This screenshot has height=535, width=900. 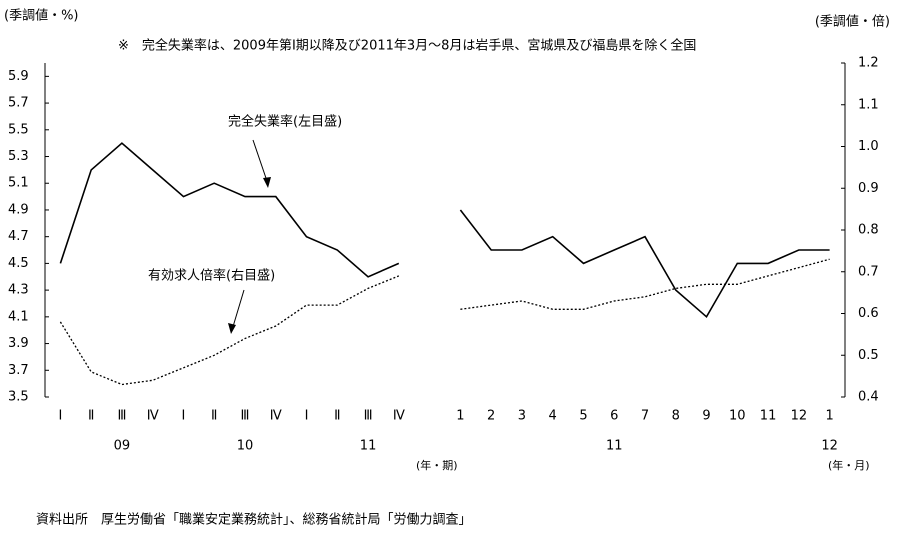 I want to click on x-tick-label: 8, so click(x=676, y=416).